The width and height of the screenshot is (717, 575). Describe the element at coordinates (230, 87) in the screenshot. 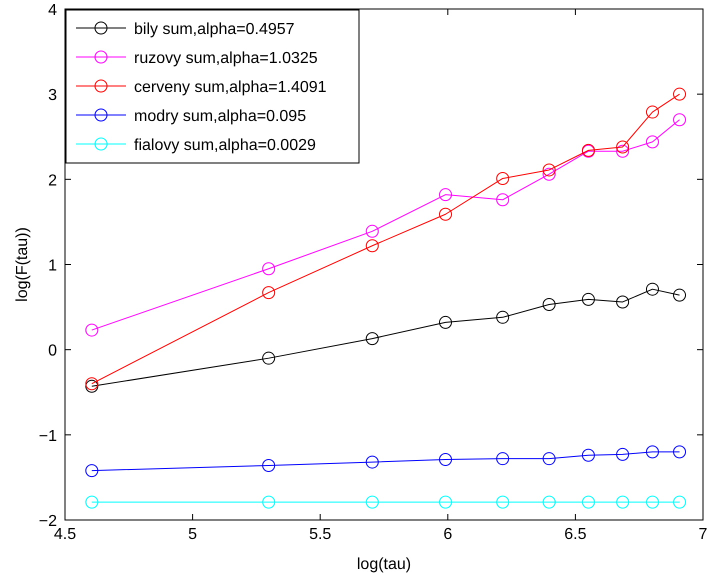

I see `legend-label: cerveny sum,alpha=1.4091` at that location.